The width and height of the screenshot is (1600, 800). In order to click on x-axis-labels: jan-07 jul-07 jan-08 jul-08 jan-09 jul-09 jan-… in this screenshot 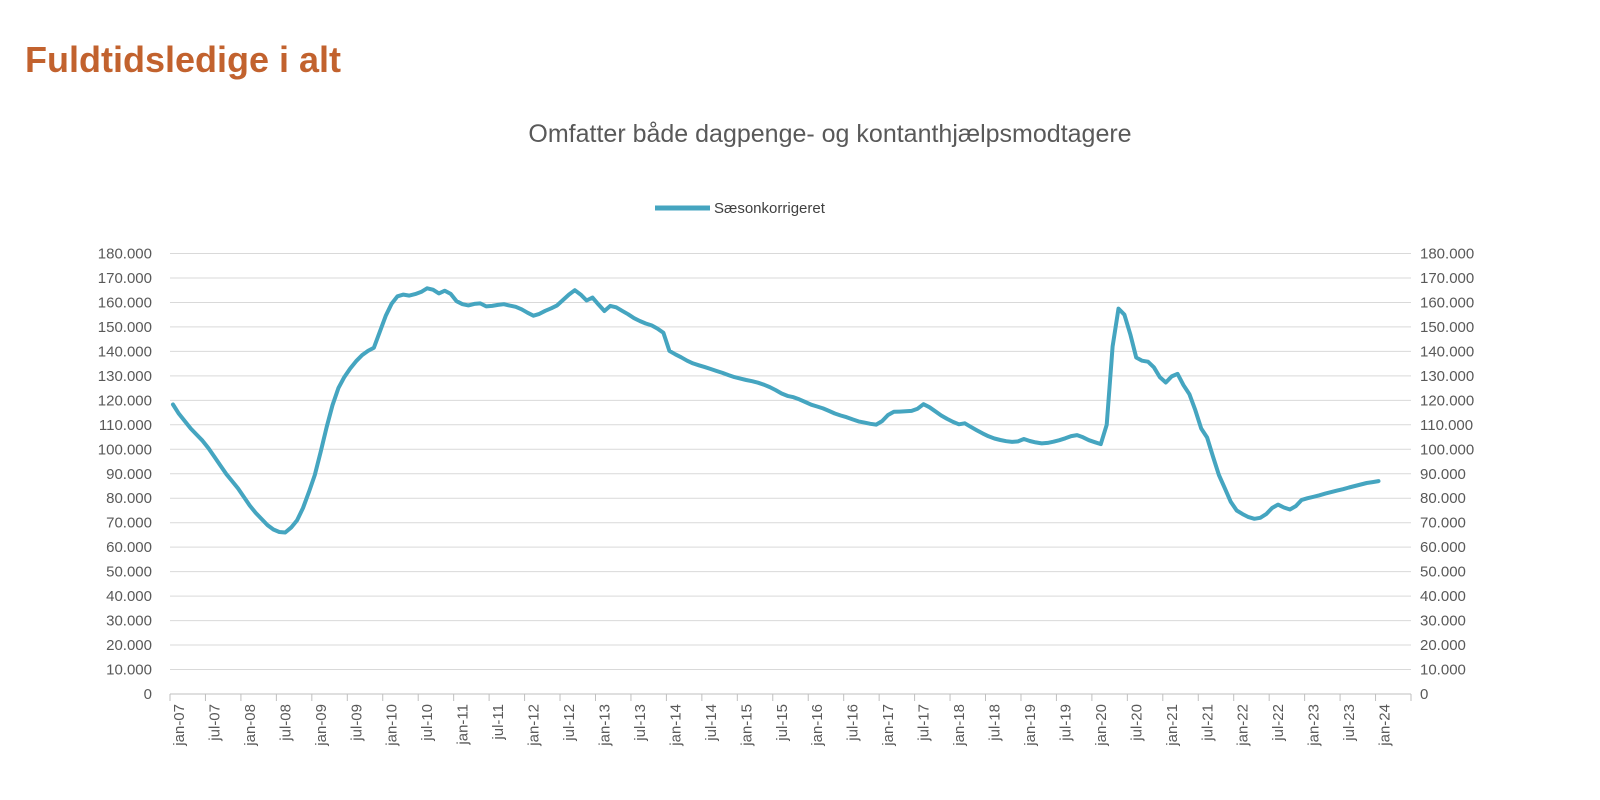, I will do `click(782, 725)`.